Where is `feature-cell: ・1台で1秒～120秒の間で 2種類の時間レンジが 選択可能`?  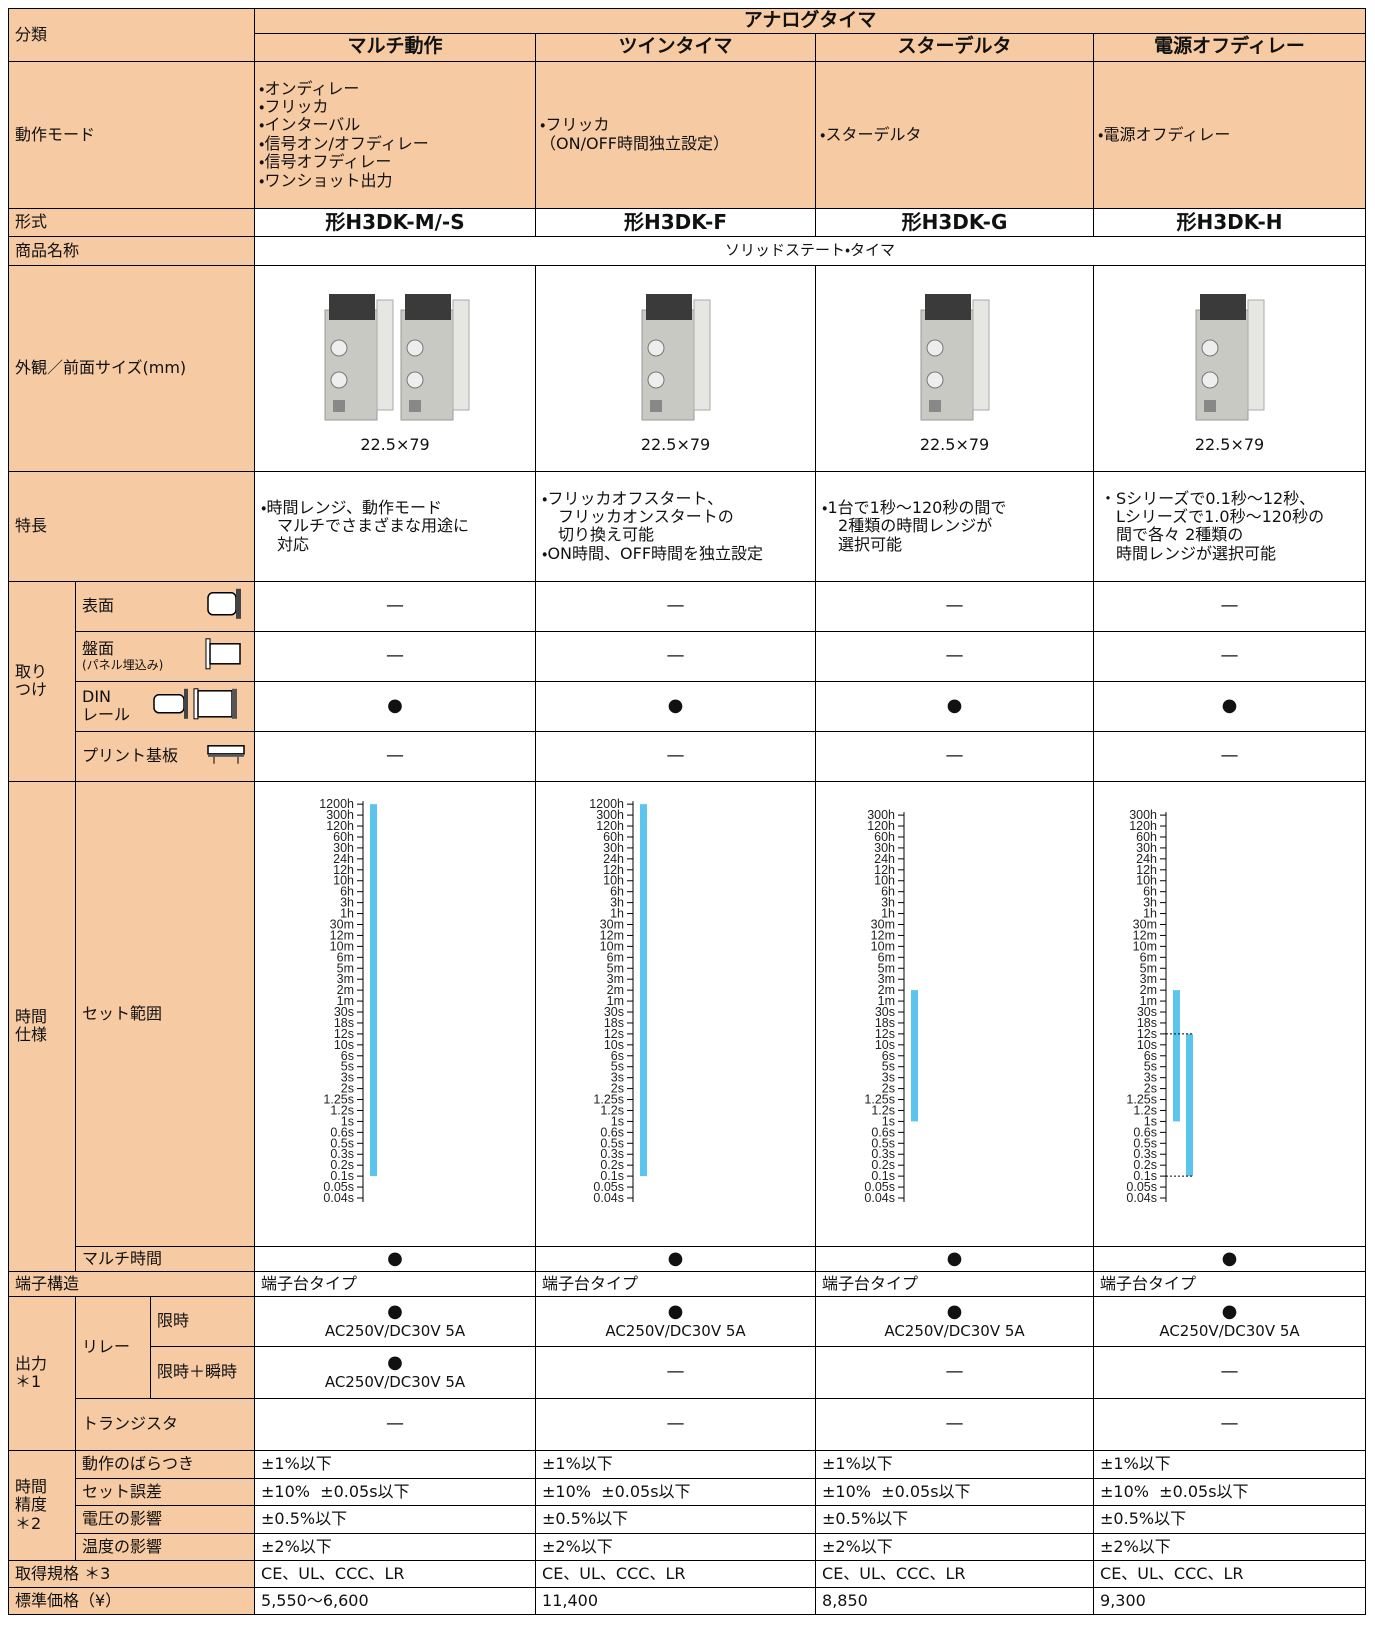
feature-cell: ・1台で1秒～120秒の間で 2種類の時間レンジが 選択可能 is located at coordinates (955, 526).